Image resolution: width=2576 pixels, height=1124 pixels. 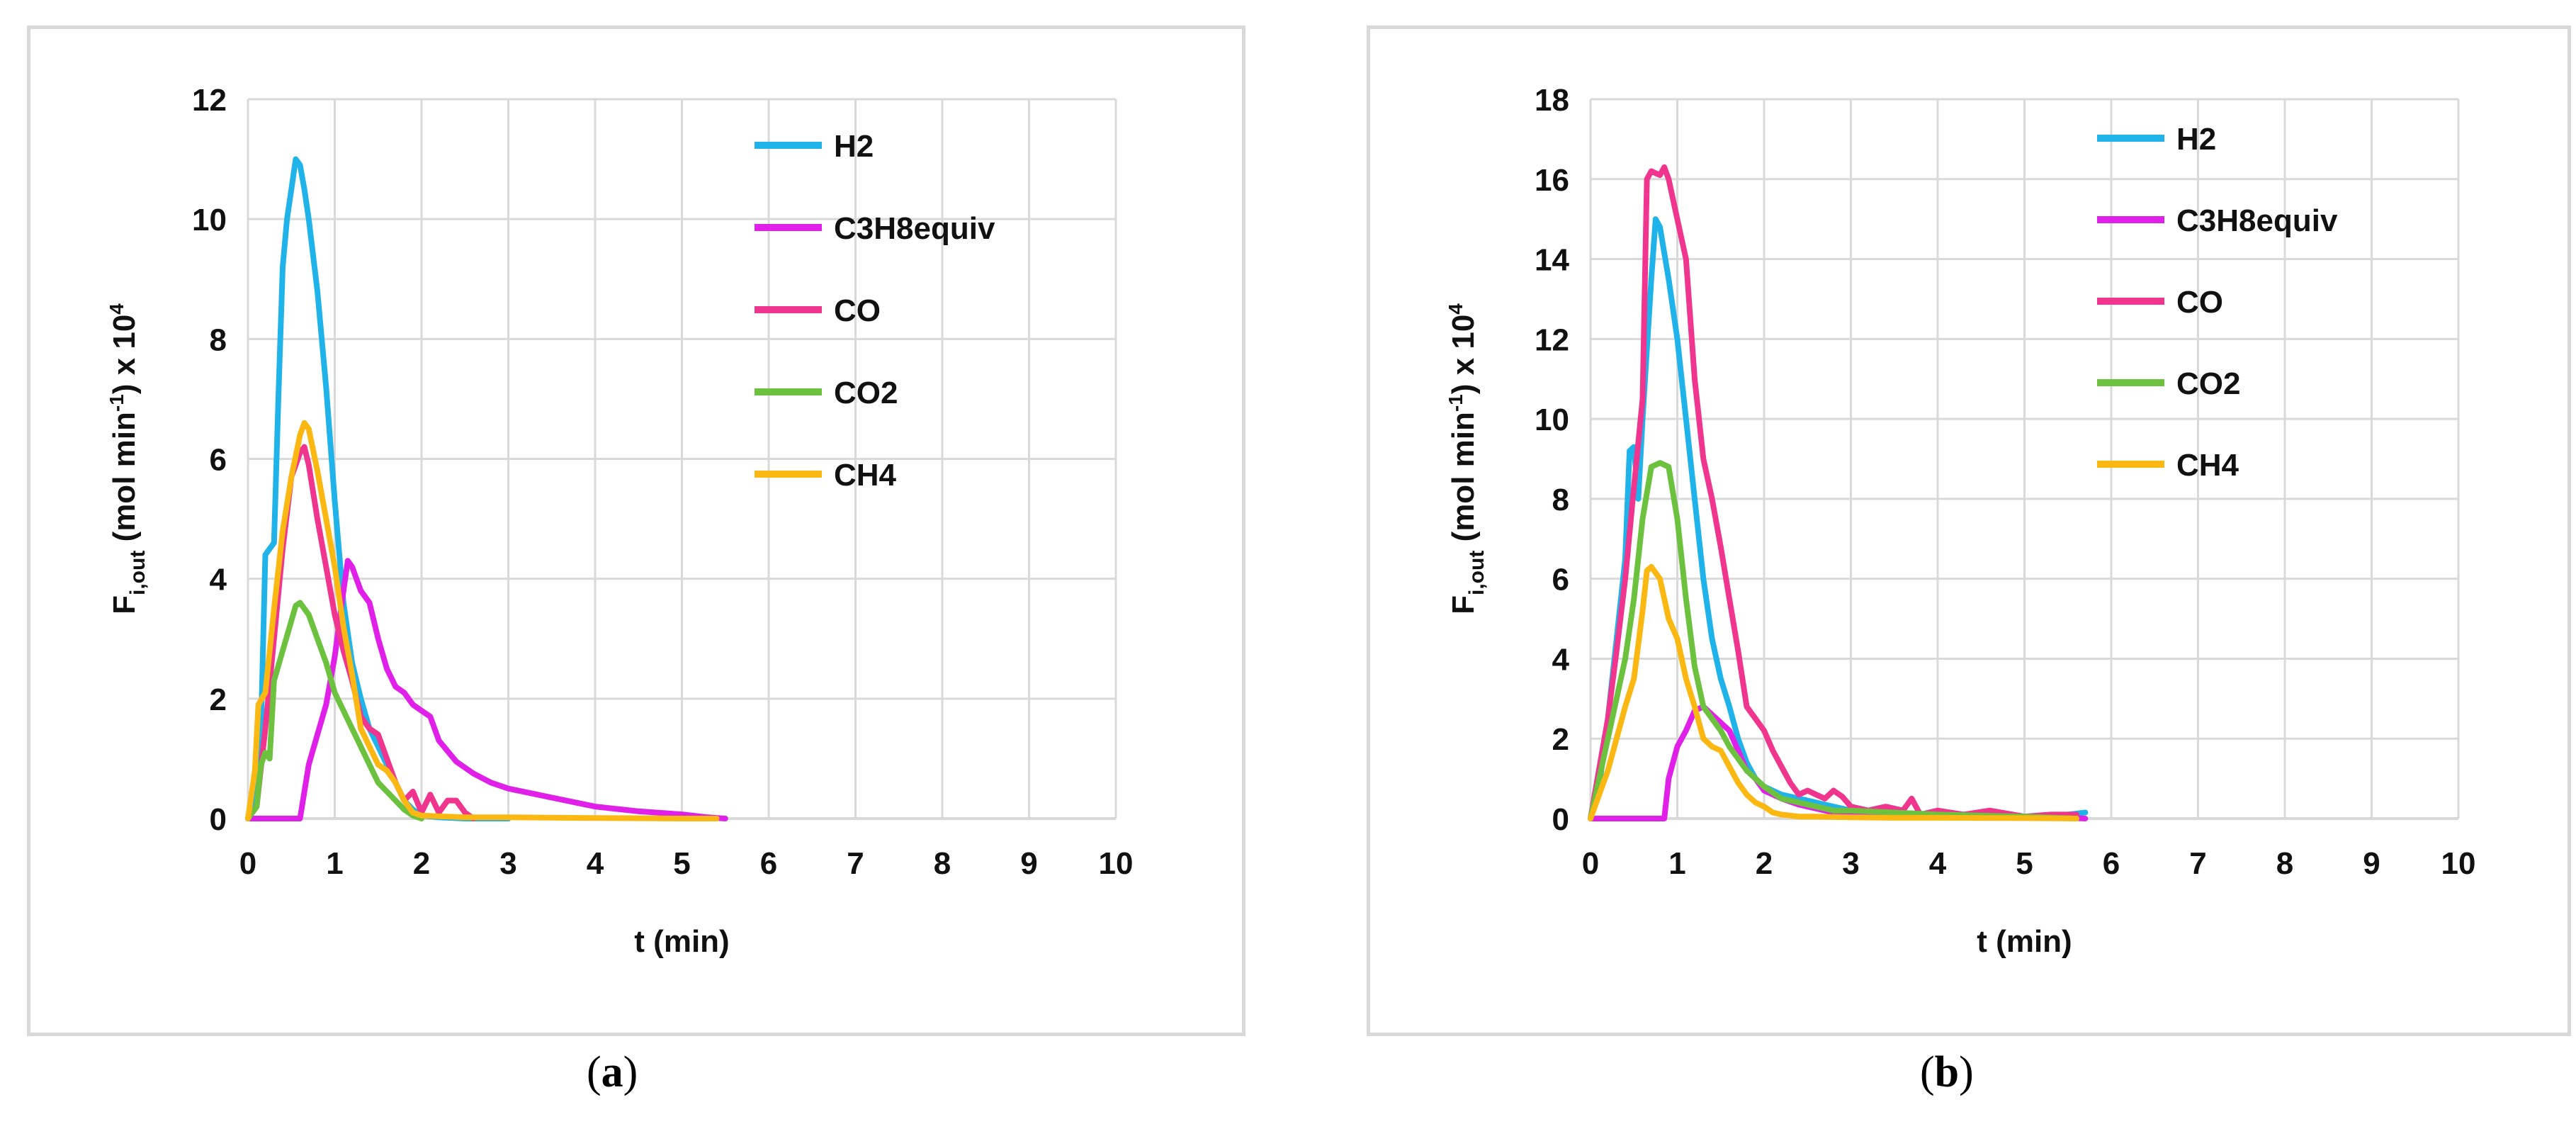 I want to click on panel-label-a: (a), so click(x=612, y=1072).